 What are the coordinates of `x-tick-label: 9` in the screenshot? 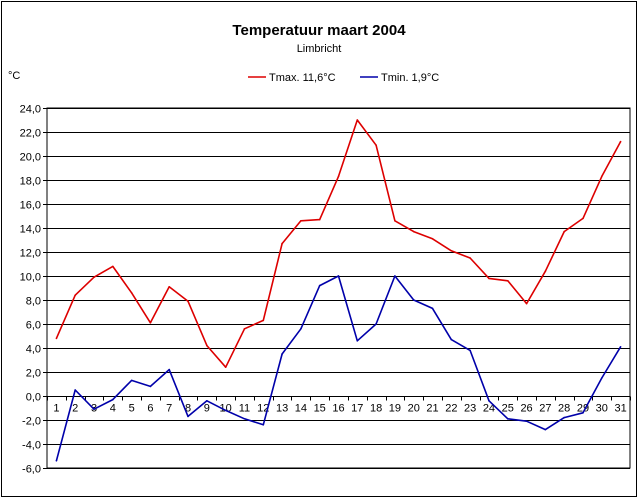 It's located at (207, 409).